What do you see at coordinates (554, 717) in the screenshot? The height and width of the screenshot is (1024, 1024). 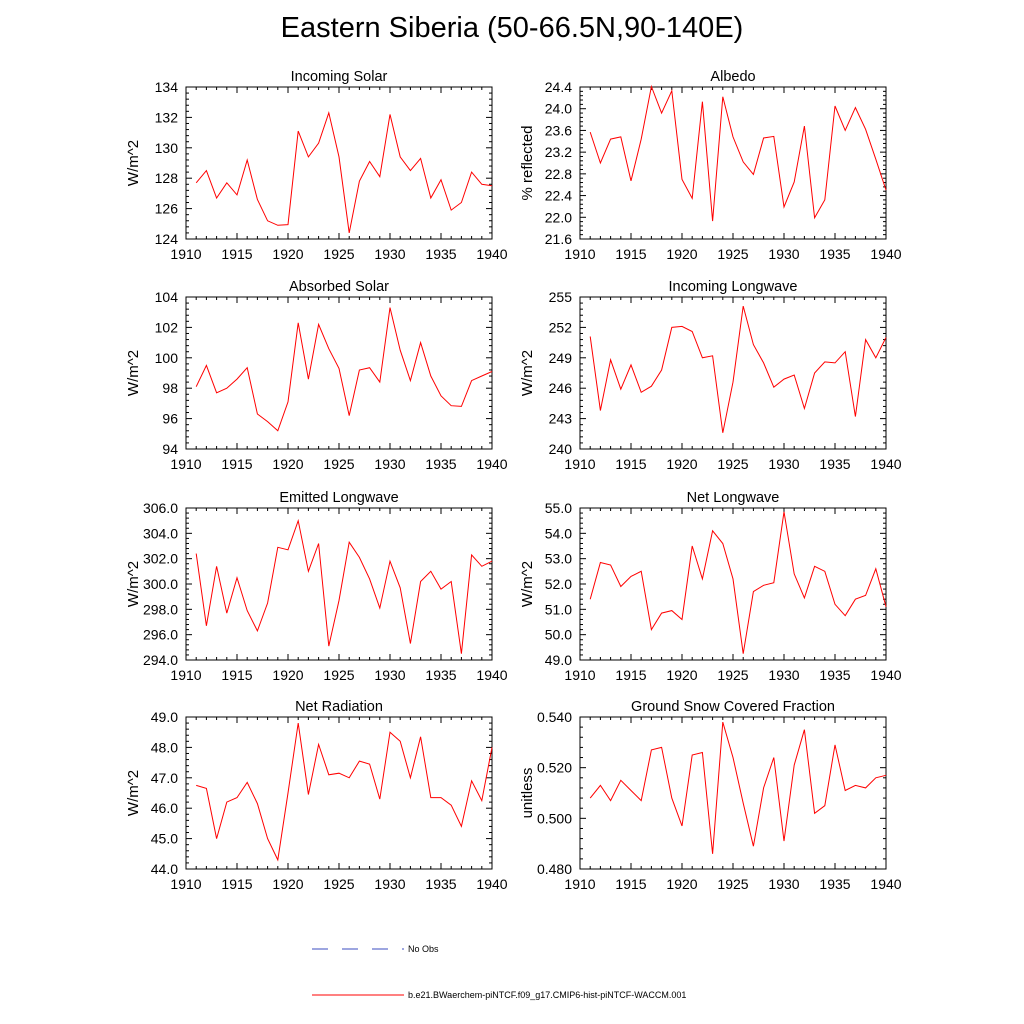 I see `y-tick-label: 0.540` at bounding box center [554, 717].